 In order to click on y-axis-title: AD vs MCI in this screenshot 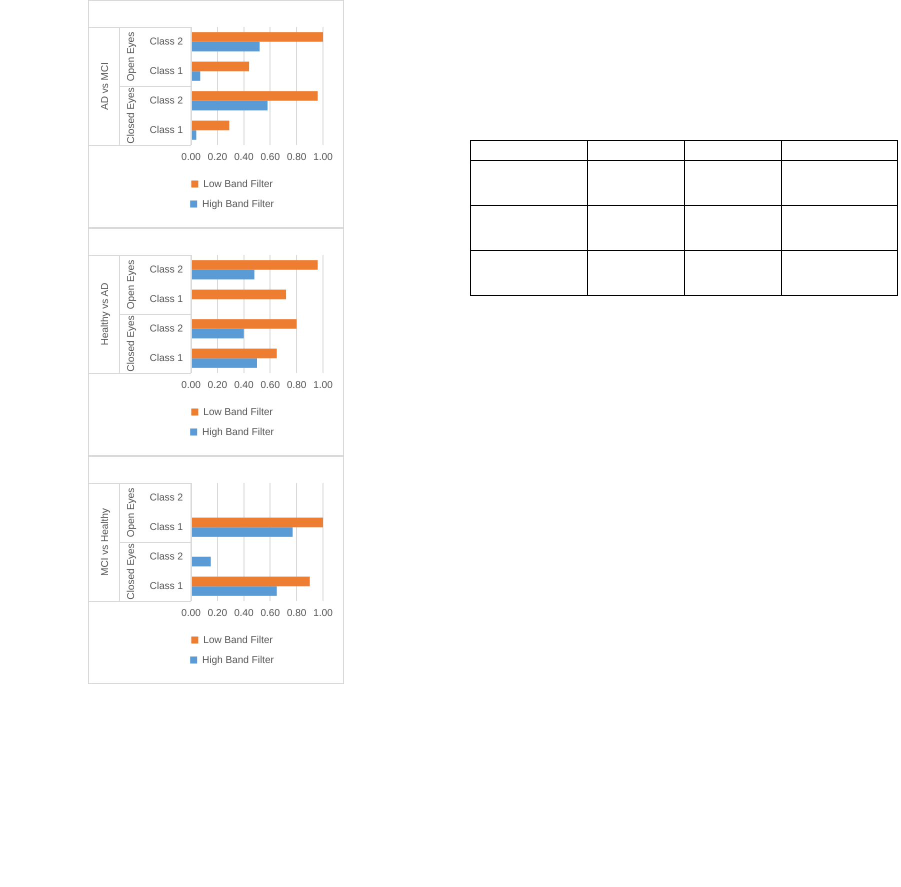, I will do `click(105, 86)`.